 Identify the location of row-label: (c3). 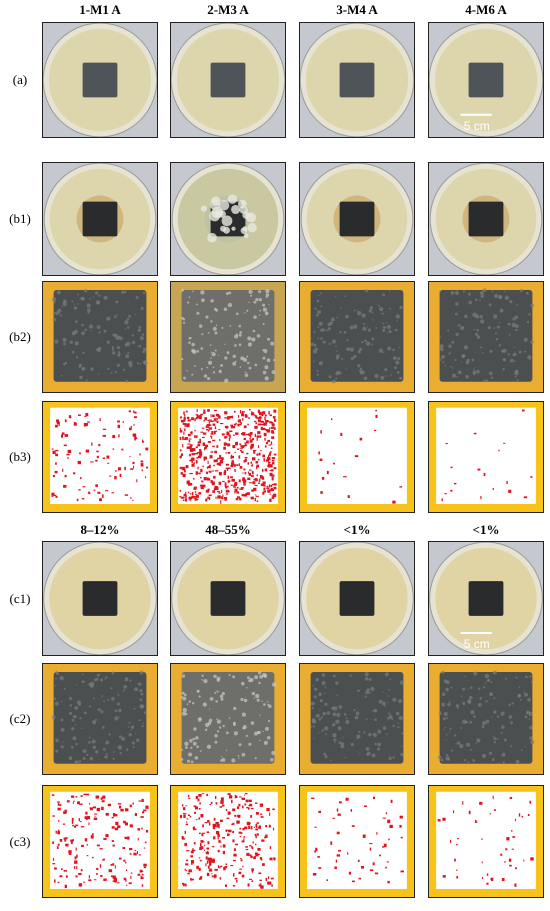
(20, 841).